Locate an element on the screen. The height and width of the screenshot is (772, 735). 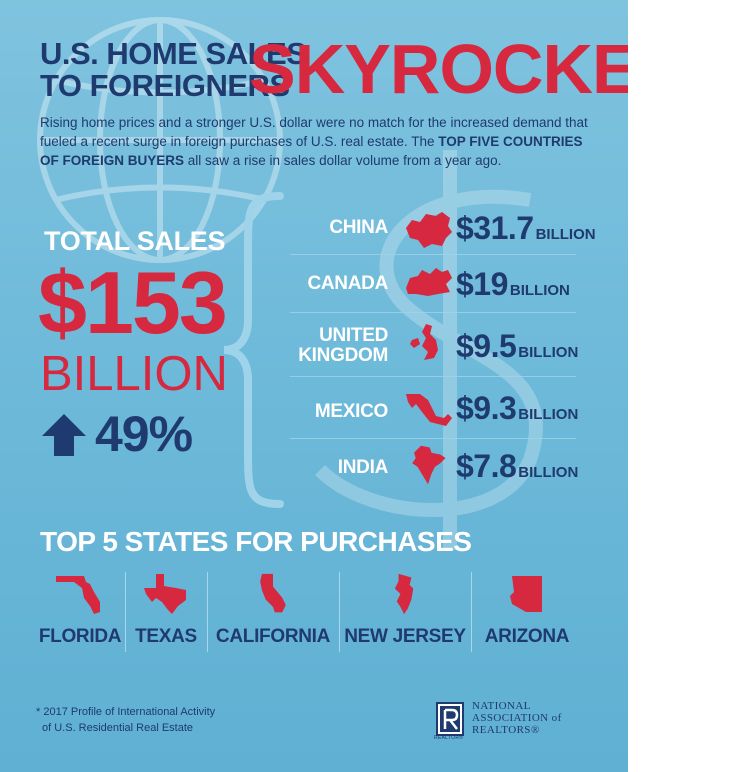
state-texas: TEXAS is located at coordinates (166, 613).